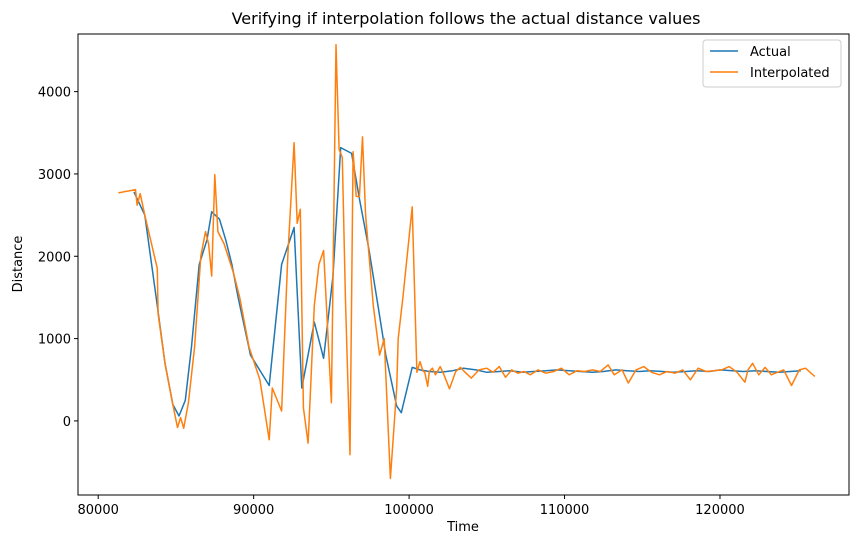 The height and width of the screenshot is (547, 859). What do you see at coordinates (409, 510) in the screenshot?
I see `x-tick-label: 100000` at bounding box center [409, 510].